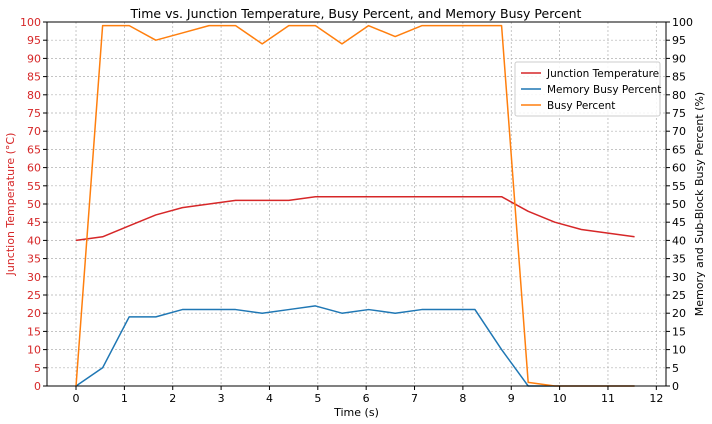 This screenshot has height=424, width=712. What do you see at coordinates (679, 149) in the screenshot?
I see `y-right-tick-label: 65` at bounding box center [679, 149].